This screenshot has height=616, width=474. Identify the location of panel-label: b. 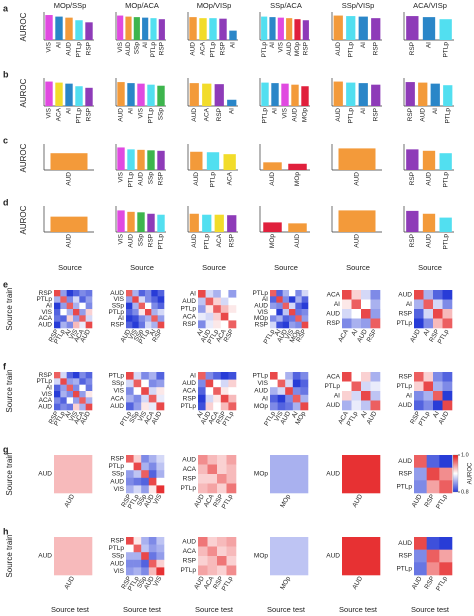
(6, 74).